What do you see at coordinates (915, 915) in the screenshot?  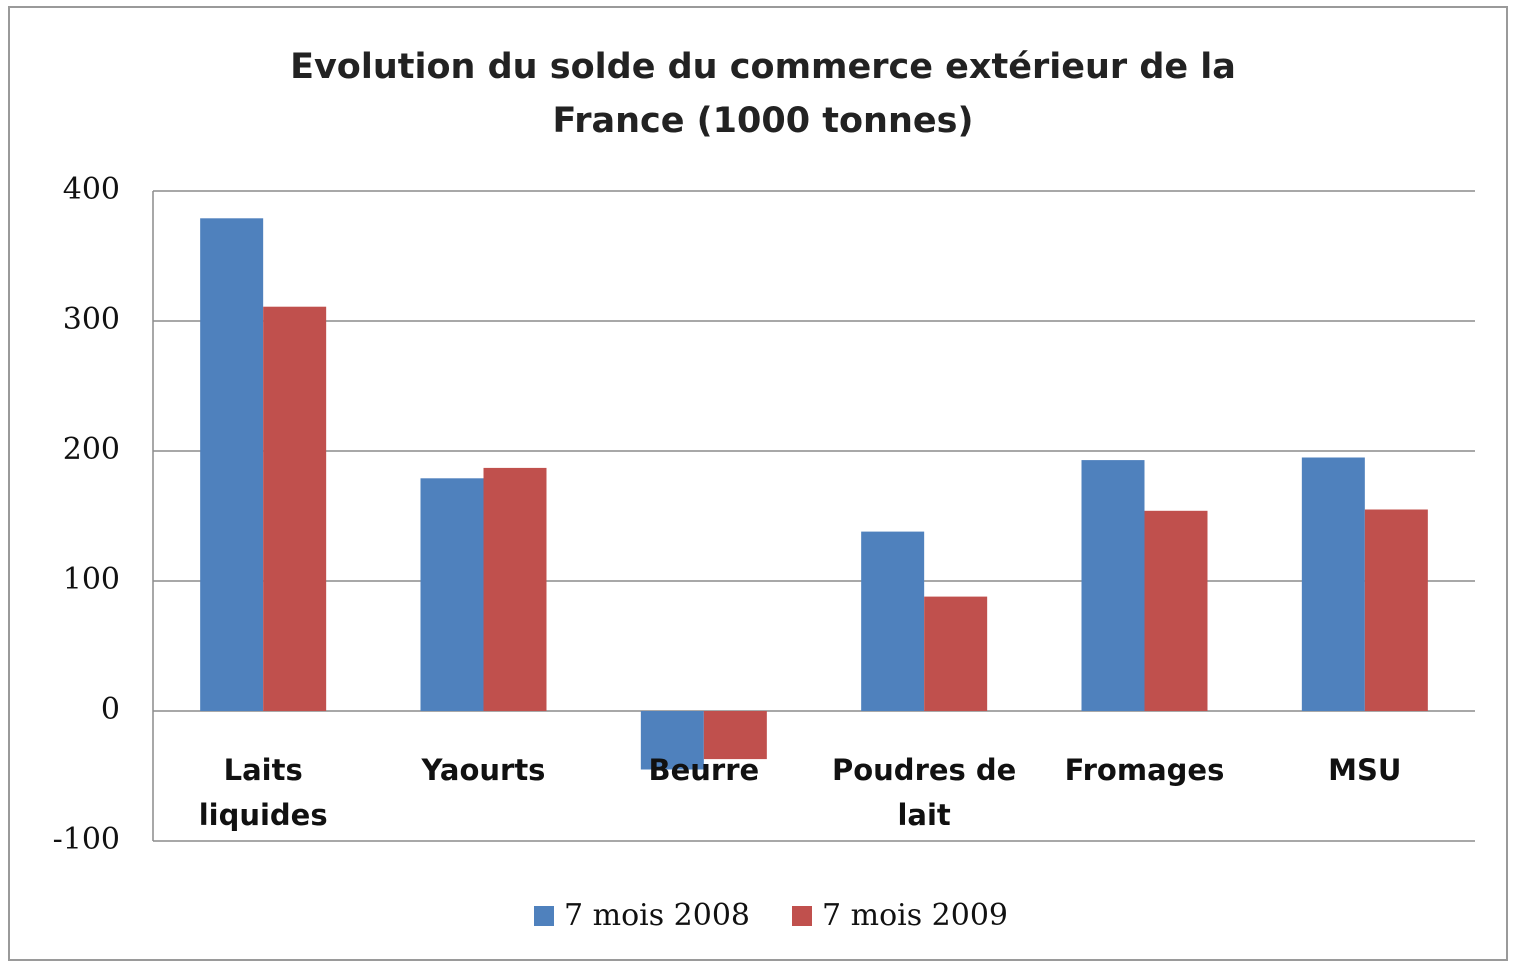 I see `legend-label: 7 mois 2009` at bounding box center [915, 915].